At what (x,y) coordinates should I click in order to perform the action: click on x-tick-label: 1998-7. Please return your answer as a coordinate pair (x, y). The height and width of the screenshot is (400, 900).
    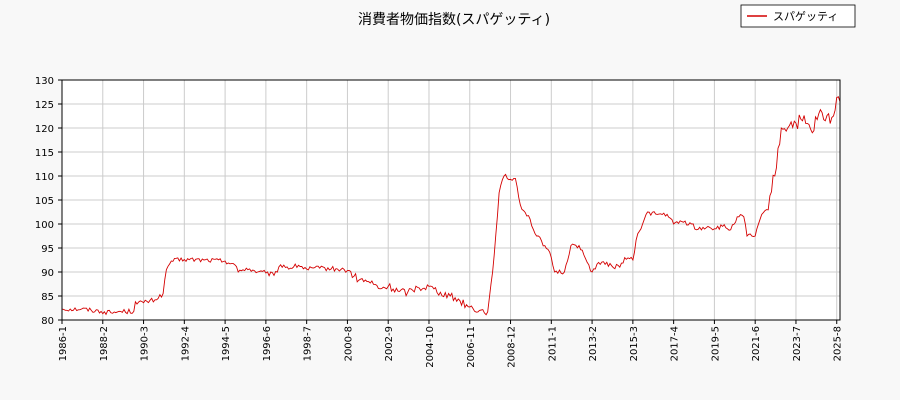
    Looking at the image, I should click on (308, 343).